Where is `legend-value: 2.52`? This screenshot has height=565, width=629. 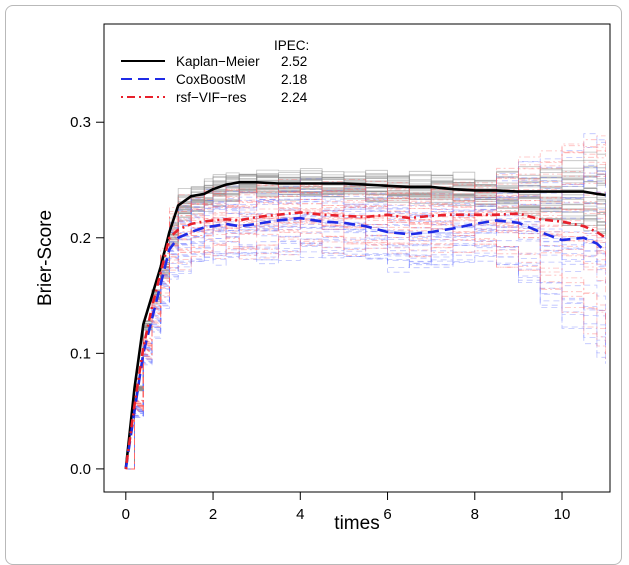
legend-value: 2.52 is located at coordinates (294, 61).